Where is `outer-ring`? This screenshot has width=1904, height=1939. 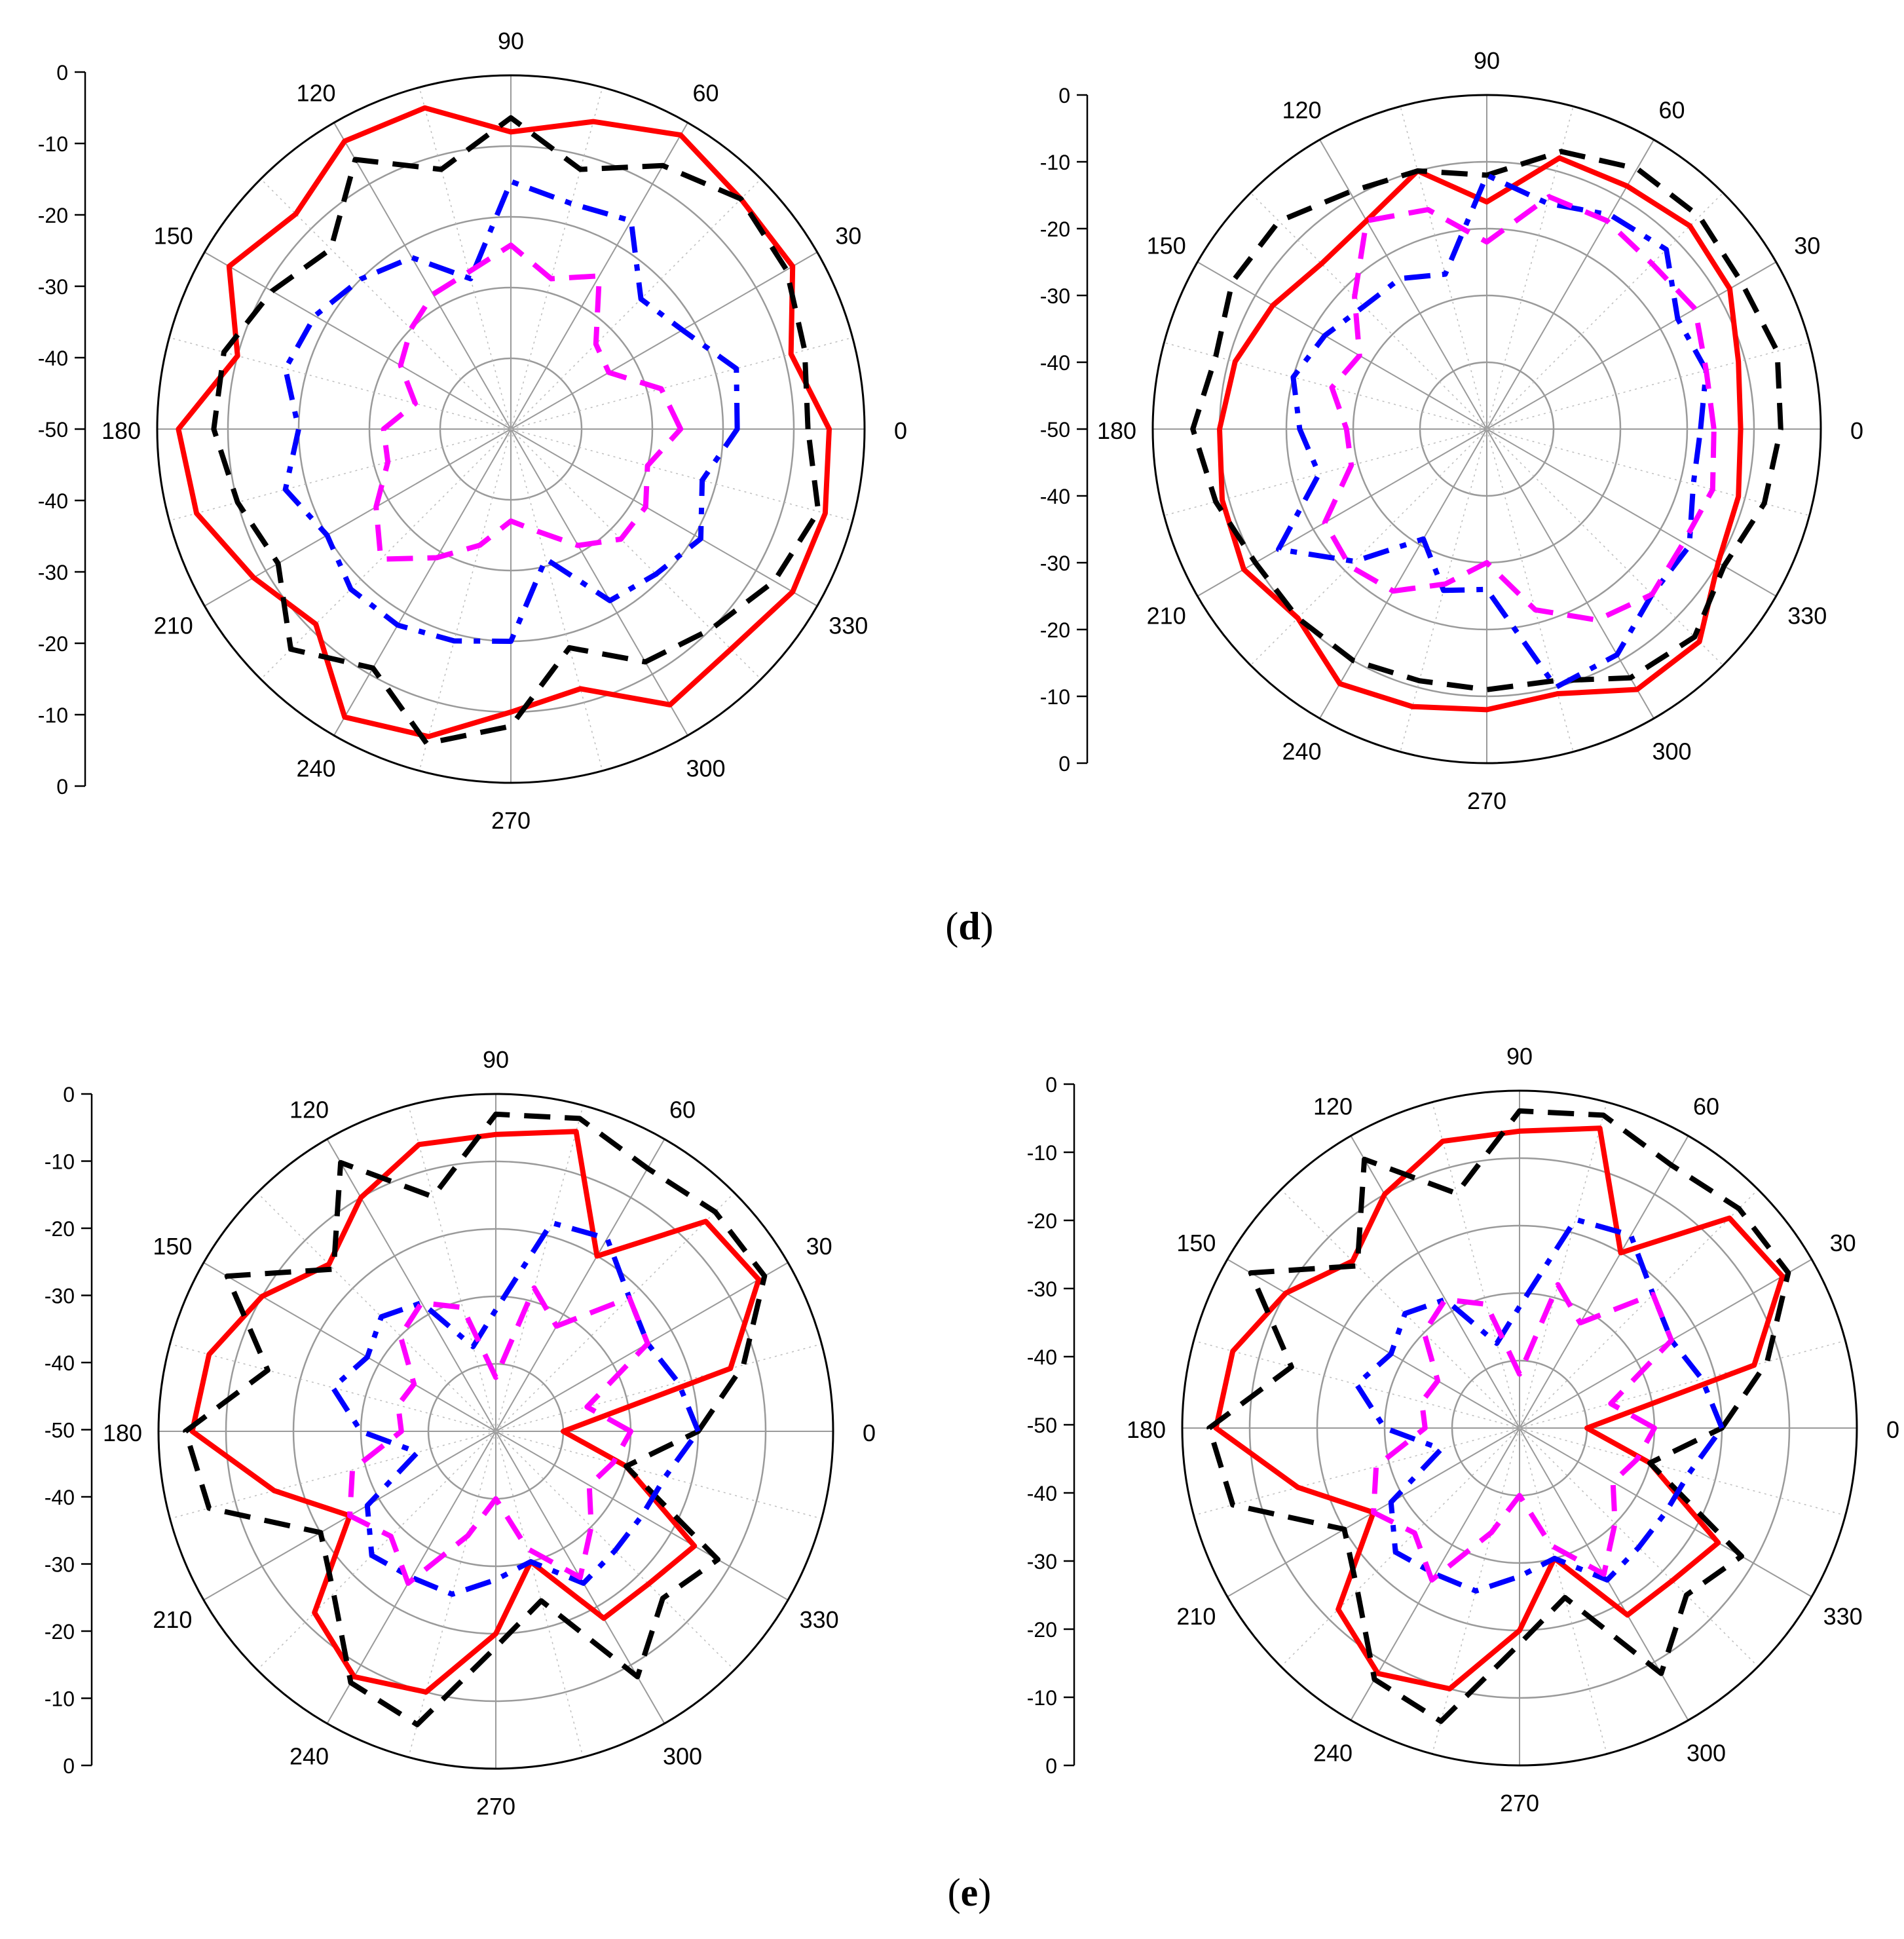
outer-ring is located at coordinates (495, 1431).